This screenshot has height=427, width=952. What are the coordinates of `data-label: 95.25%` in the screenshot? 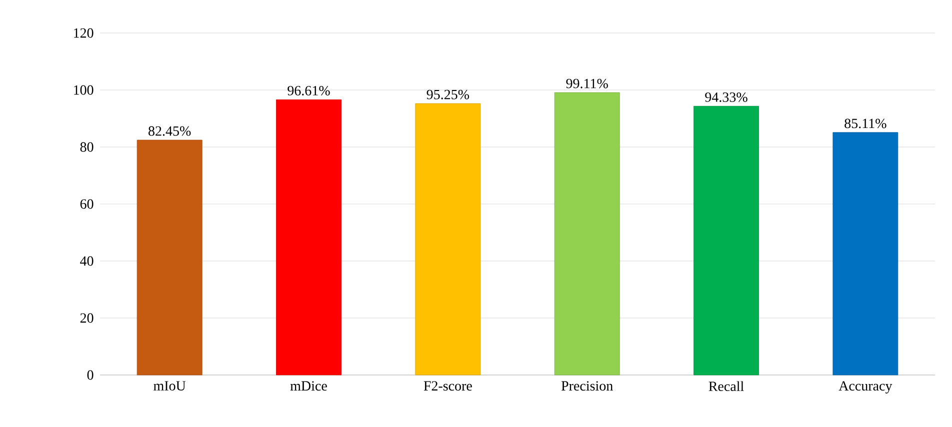 It's located at (448, 95).